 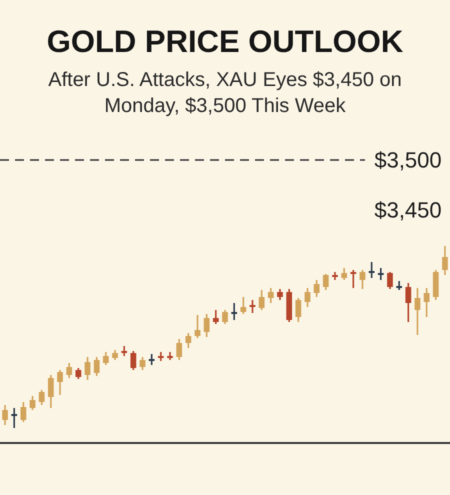 I want to click on y-tick-label: $3,450, so click(x=408, y=210).